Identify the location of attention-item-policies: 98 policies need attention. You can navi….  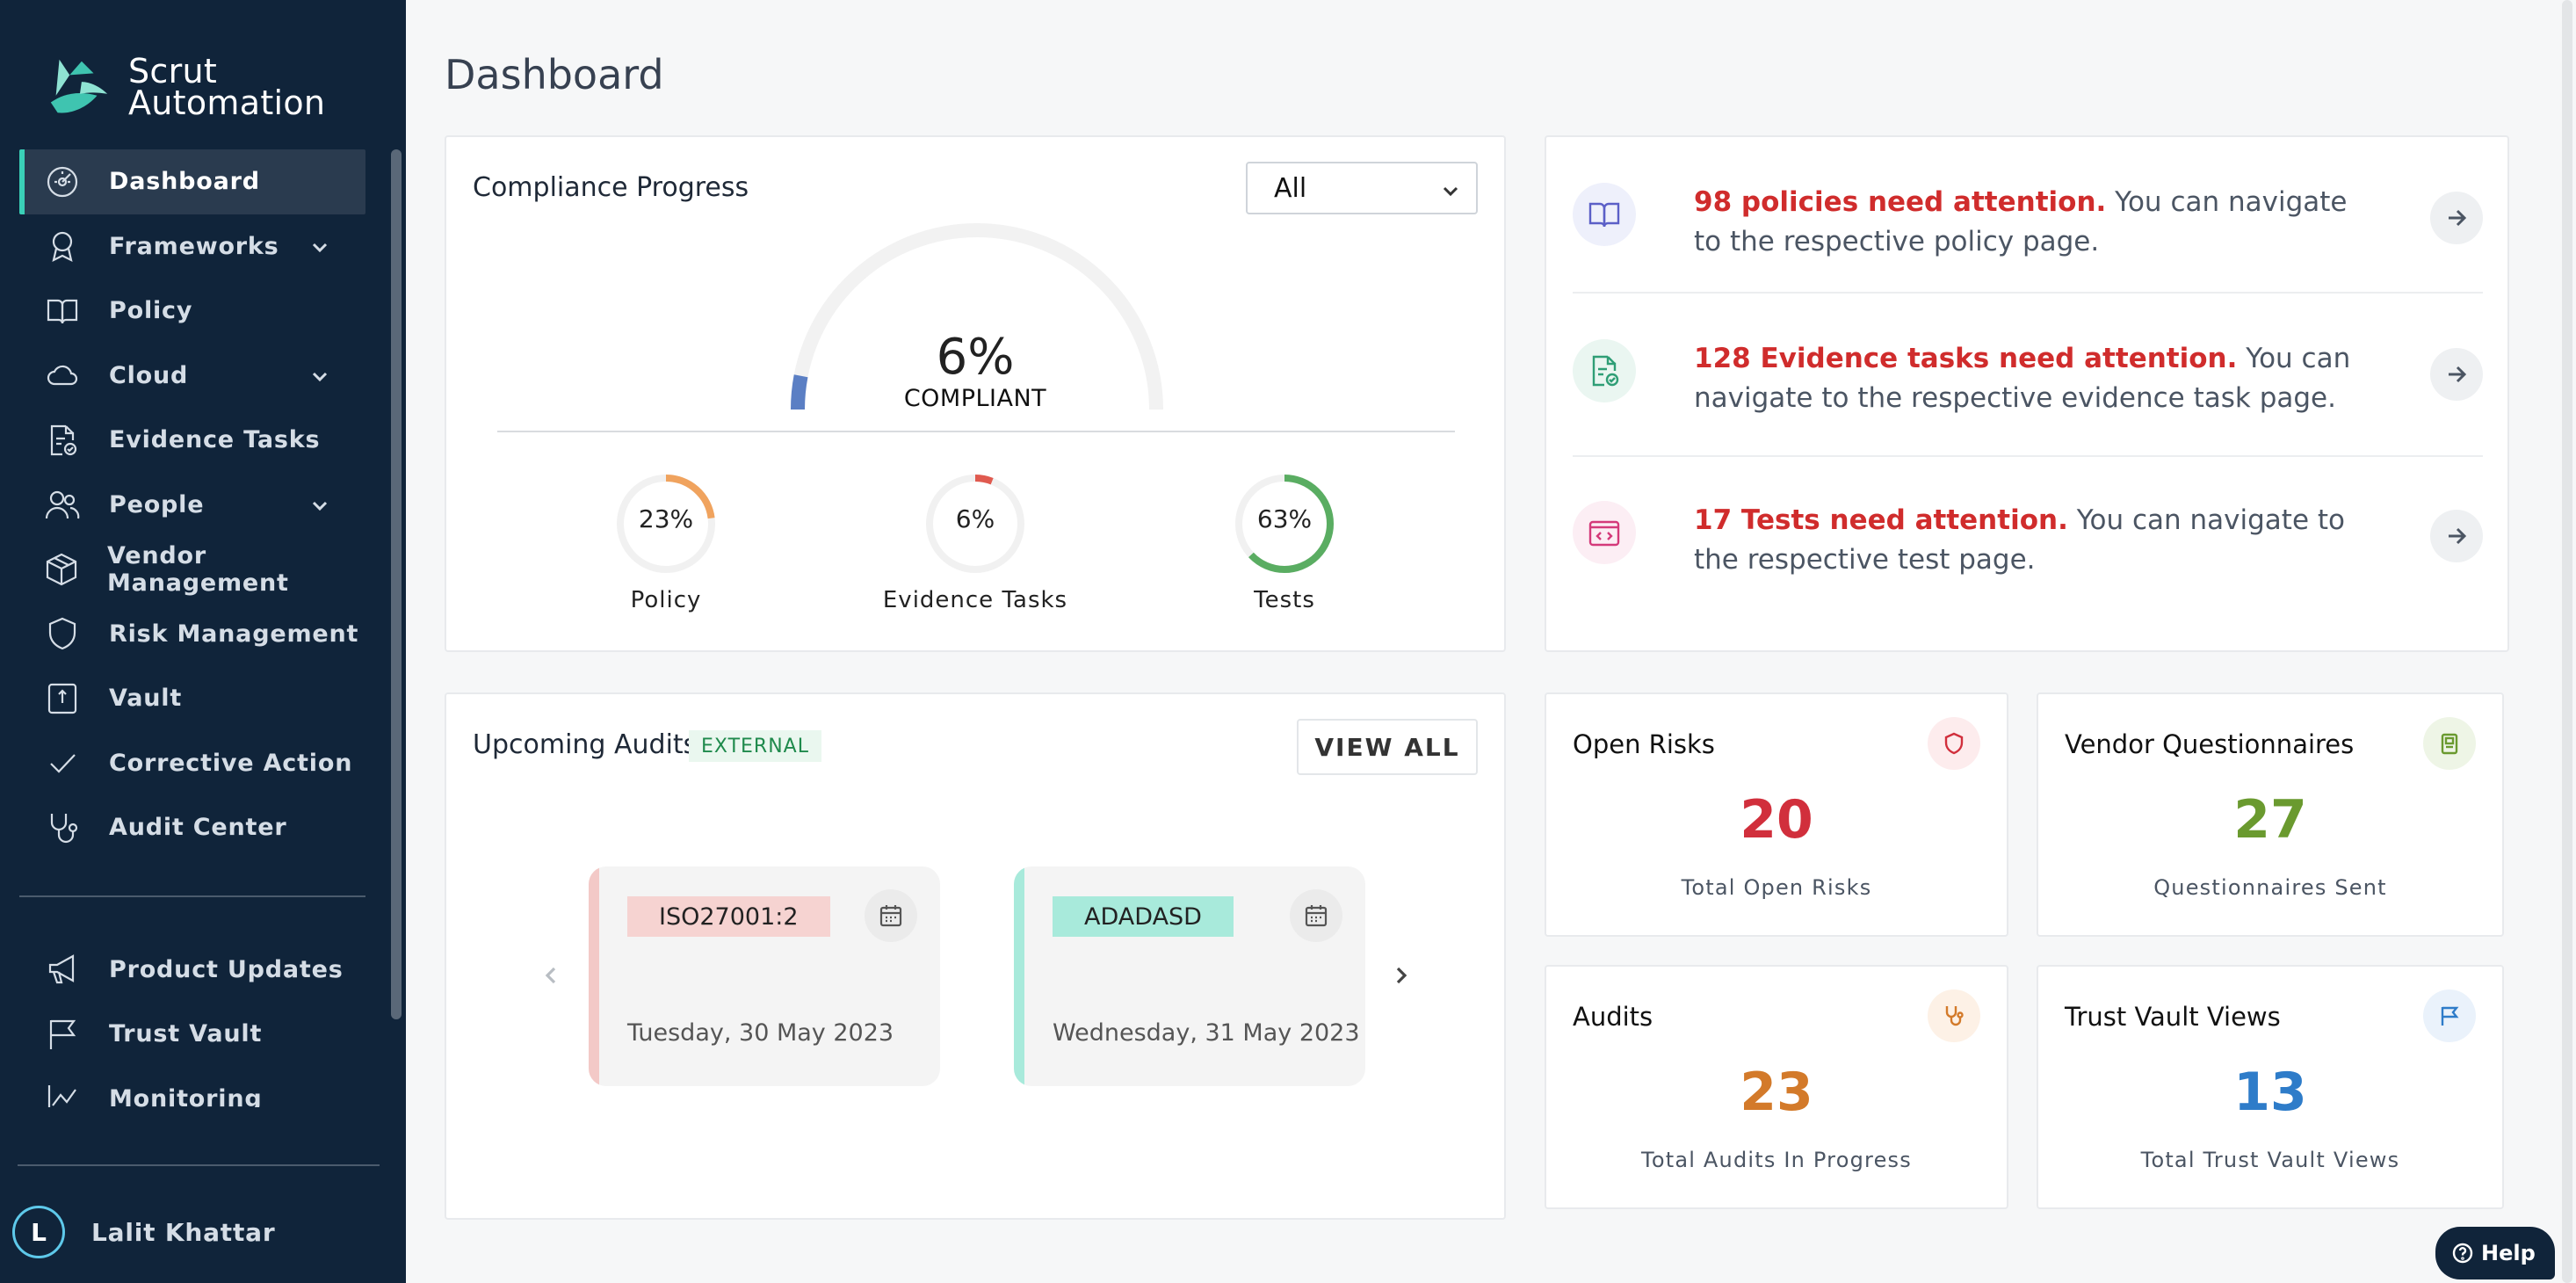
(2028, 258).